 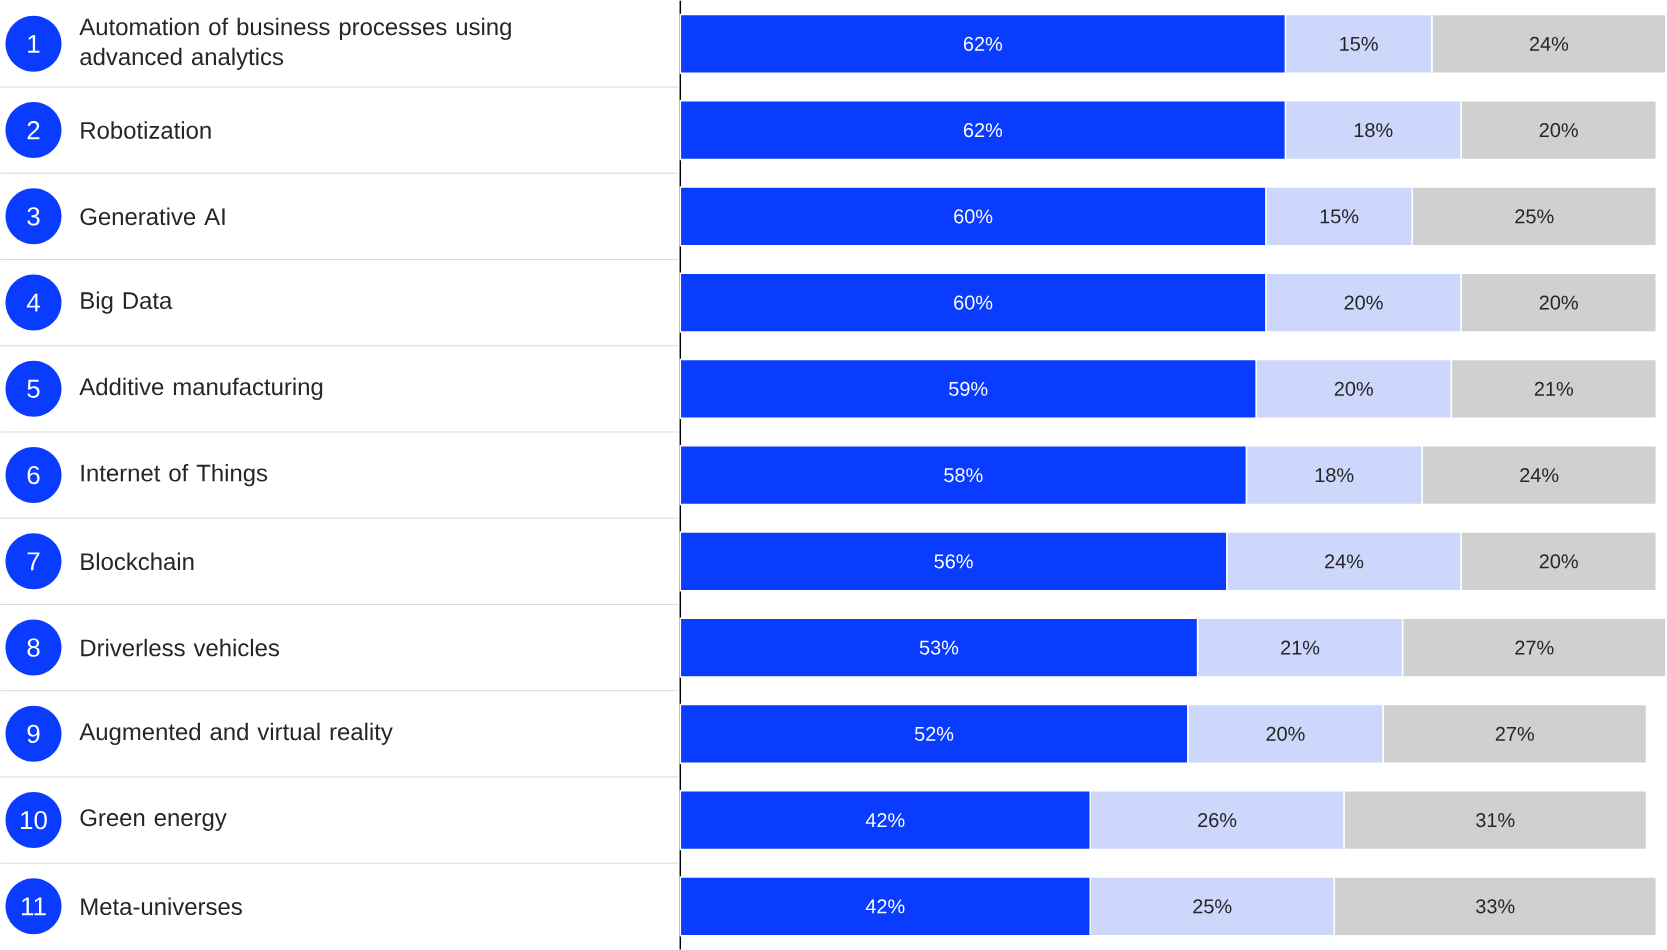 What do you see at coordinates (236, 733) in the screenshot?
I see `y-tick-label: Augmented and virtual reality` at bounding box center [236, 733].